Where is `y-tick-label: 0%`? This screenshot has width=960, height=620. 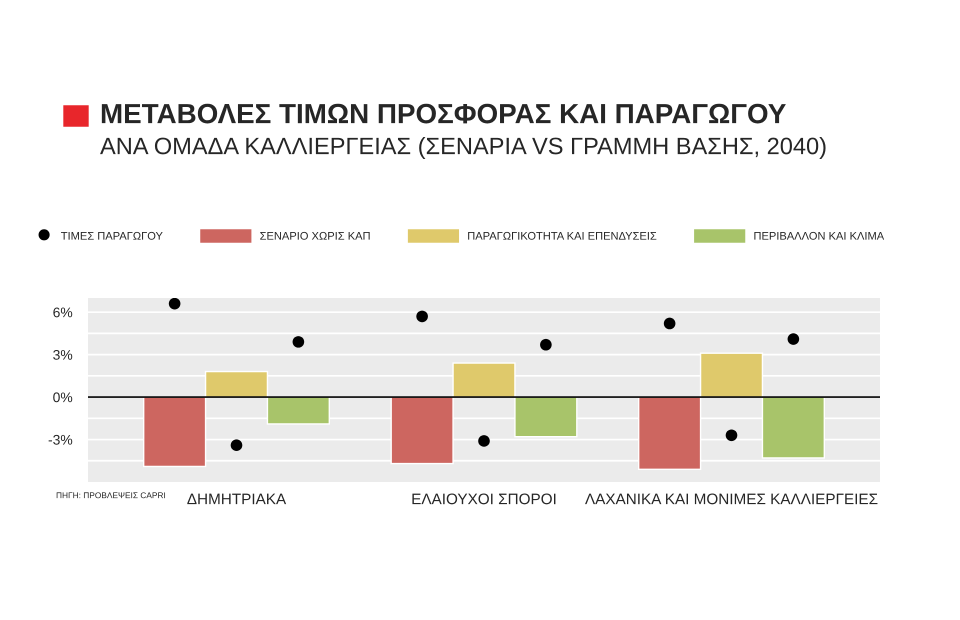 y-tick-label: 0% is located at coordinates (62, 397).